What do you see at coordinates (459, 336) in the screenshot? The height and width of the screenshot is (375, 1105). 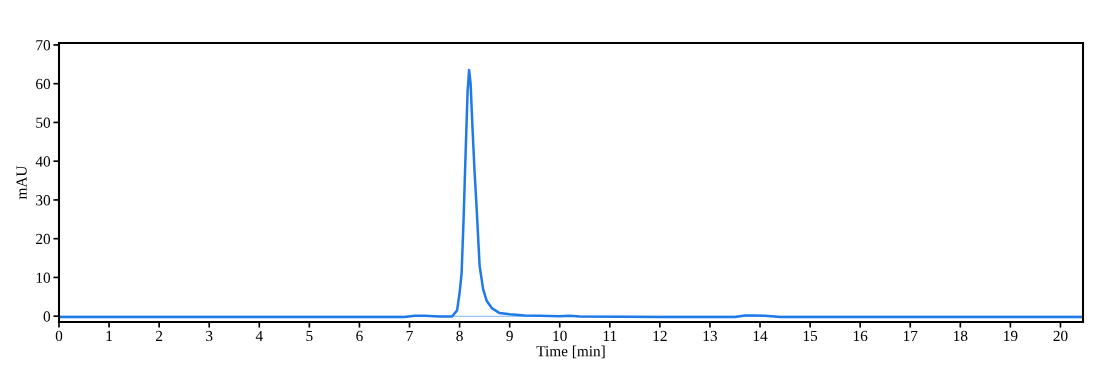 I see `x-tick-label: 8` at bounding box center [459, 336].